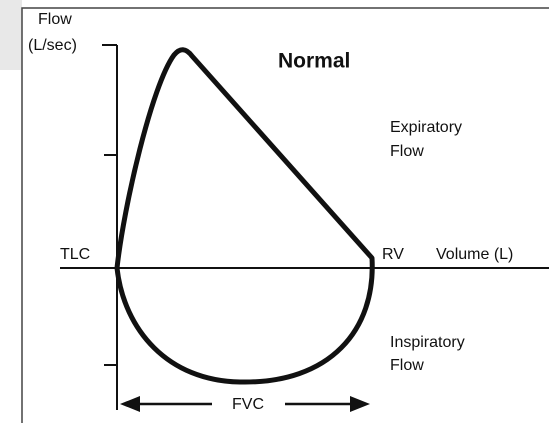 This screenshot has height=428, width=549. I want to click on region-label: Inspiratory, so click(427, 342).